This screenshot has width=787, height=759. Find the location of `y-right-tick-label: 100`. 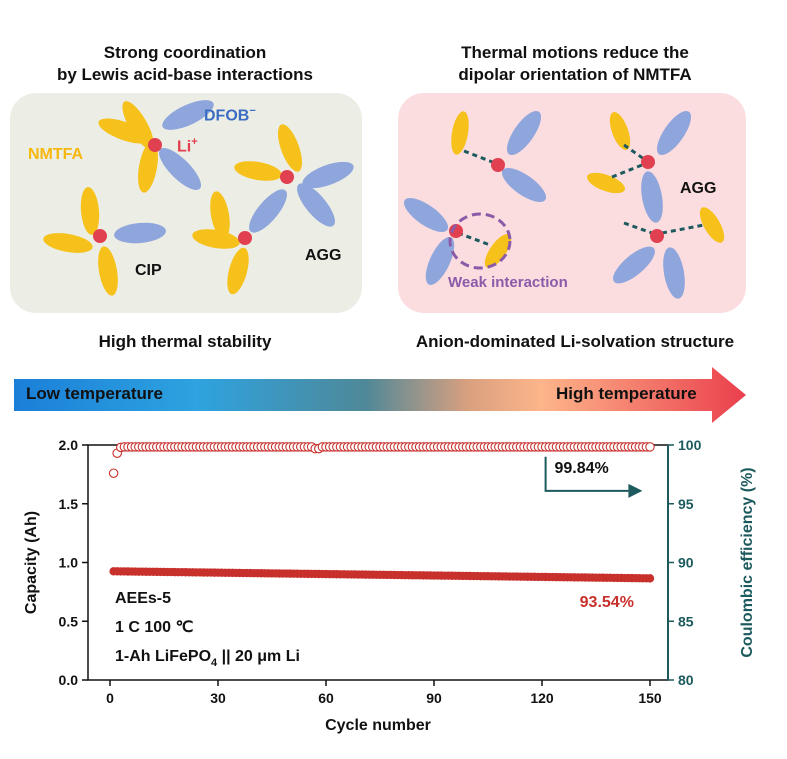

y-right-tick-label: 100 is located at coordinates (690, 445).